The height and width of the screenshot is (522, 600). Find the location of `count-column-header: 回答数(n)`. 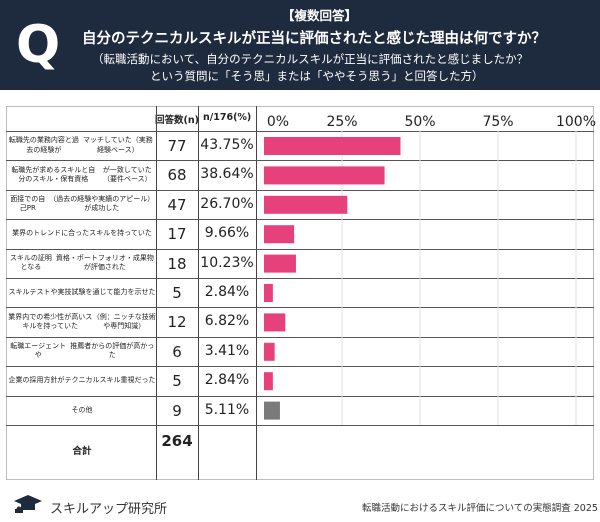

count-column-header: 回答数(n) is located at coordinates (177, 120).